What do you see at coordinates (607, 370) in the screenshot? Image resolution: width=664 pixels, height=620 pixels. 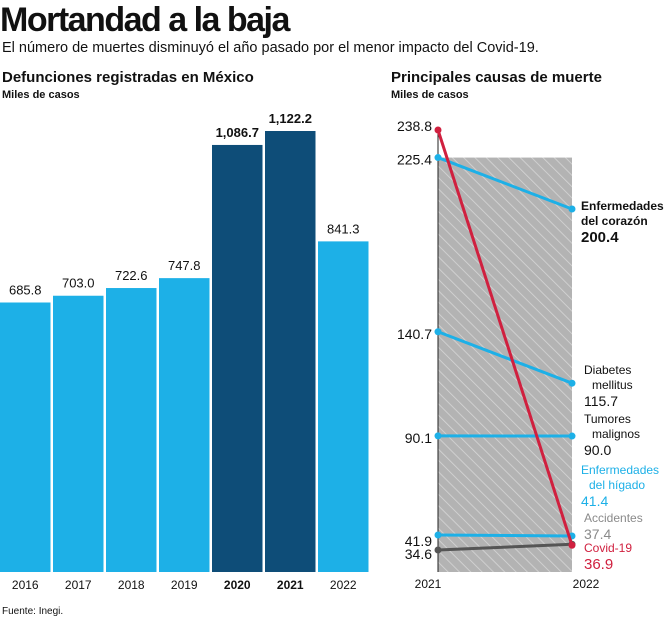 I see `series-name-line-diabetes-mellitus-0: Diabetes` at bounding box center [607, 370].